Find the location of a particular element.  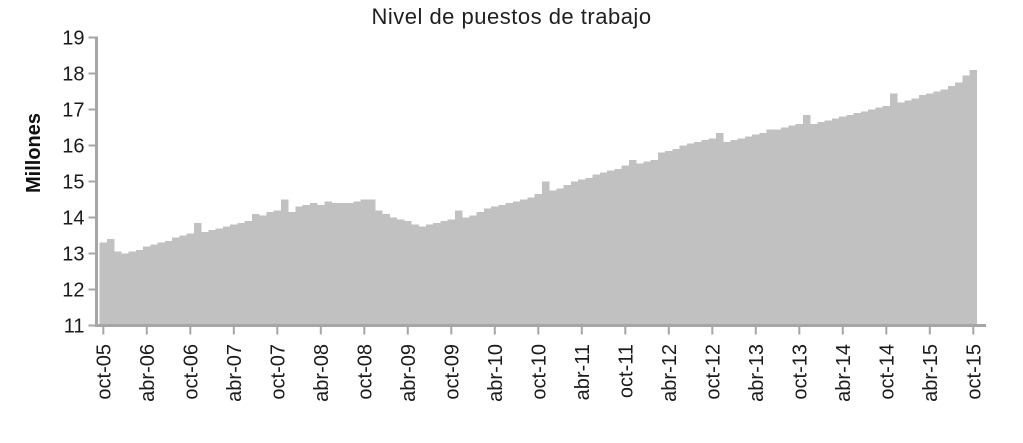

y-tick-label: 16 is located at coordinates (73, 147).